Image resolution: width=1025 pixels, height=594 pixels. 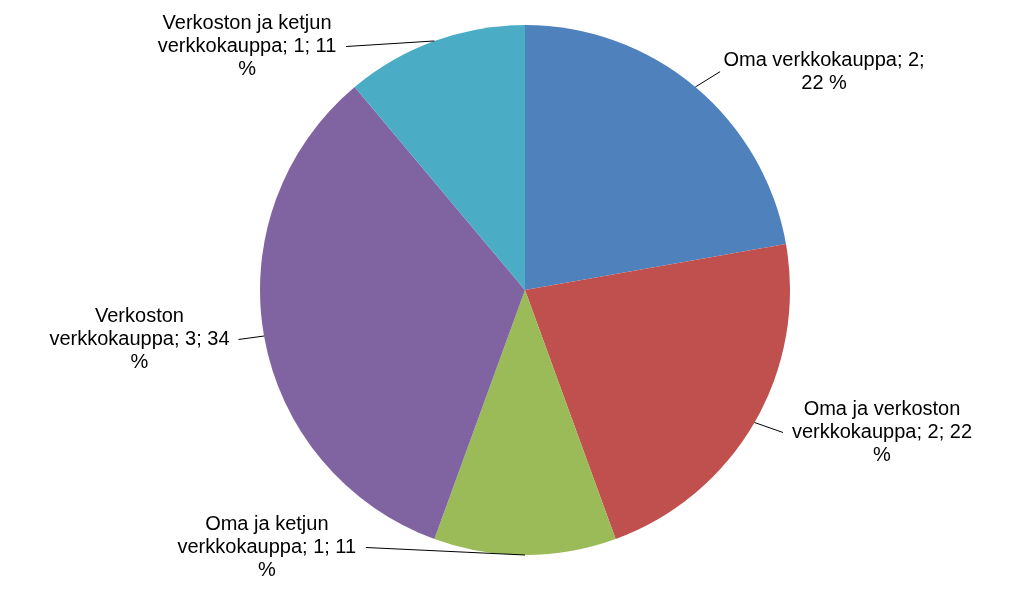 I want to click on slice-label: Verkoston ja ketjun verkkokauppa; 1; 11 %, so click(x=247, y=45).